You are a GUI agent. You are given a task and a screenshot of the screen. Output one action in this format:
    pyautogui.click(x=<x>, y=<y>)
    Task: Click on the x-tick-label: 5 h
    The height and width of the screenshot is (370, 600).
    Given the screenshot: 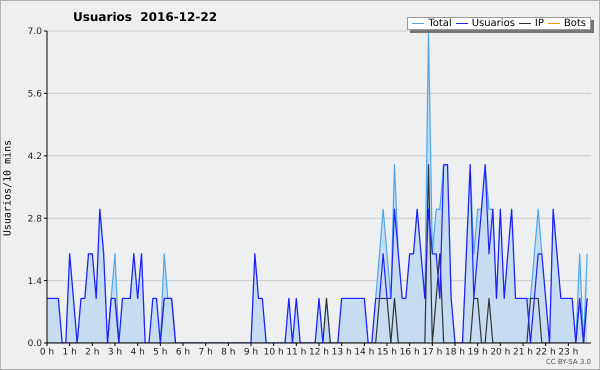 What is the action you would take?
    pyautogui.click(x=160, y=352)
    